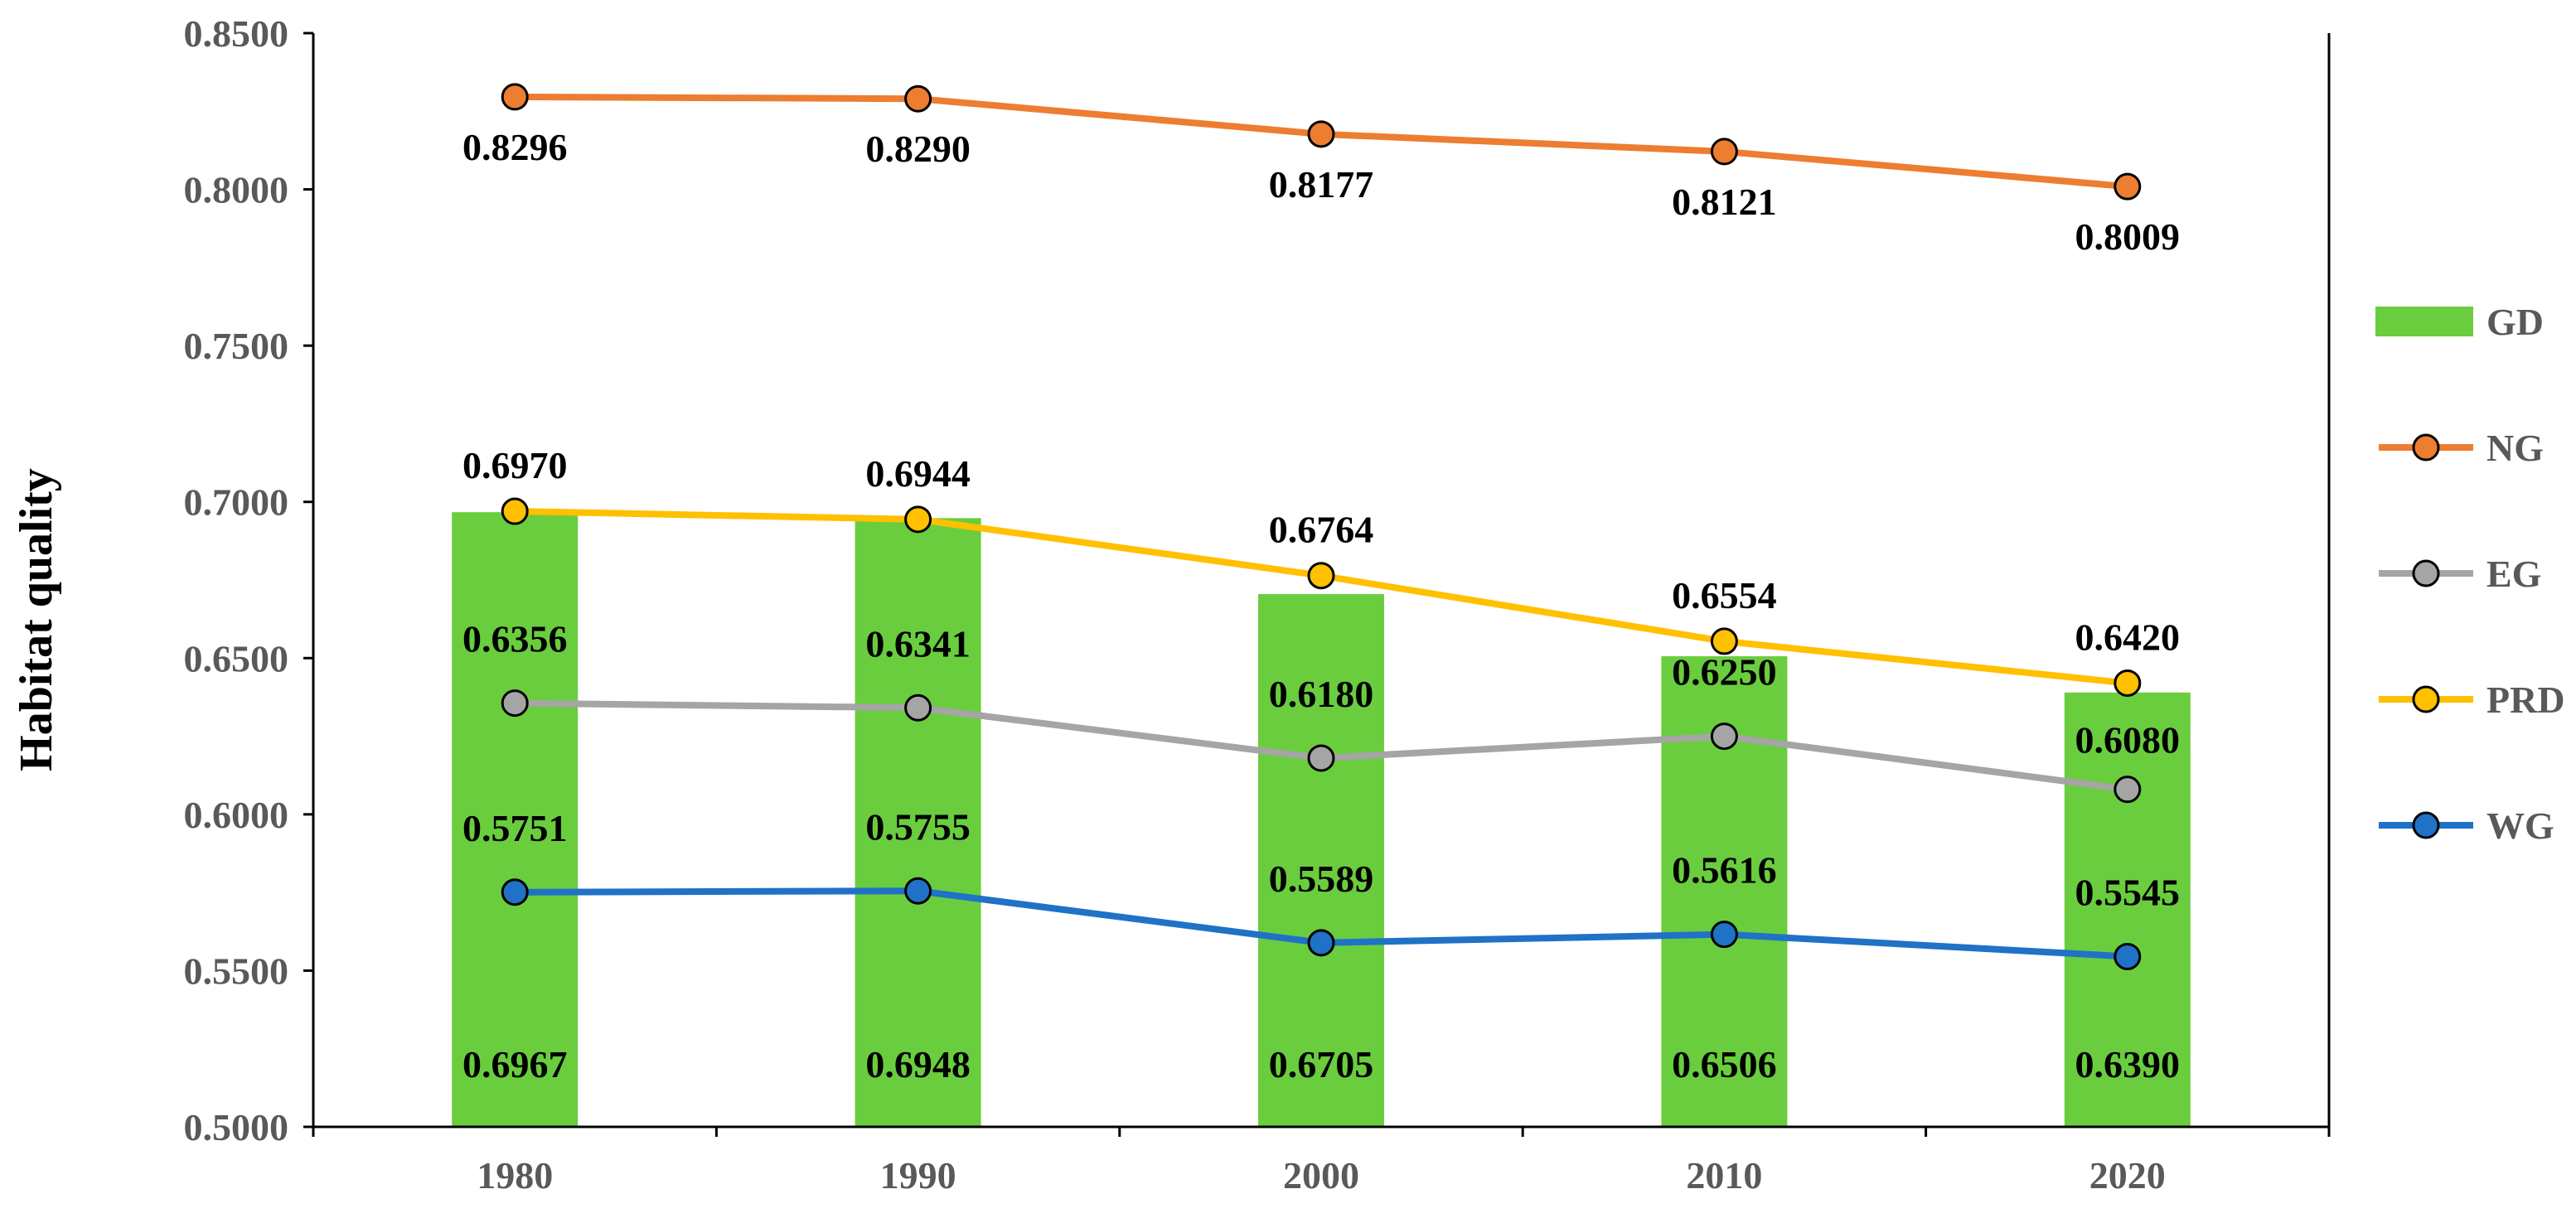 The width and height of the screenshot is (2576, 1218). Describe the element at coordinates (1321, 758) in the screenshot. I see `point-eg-2000` at that location.